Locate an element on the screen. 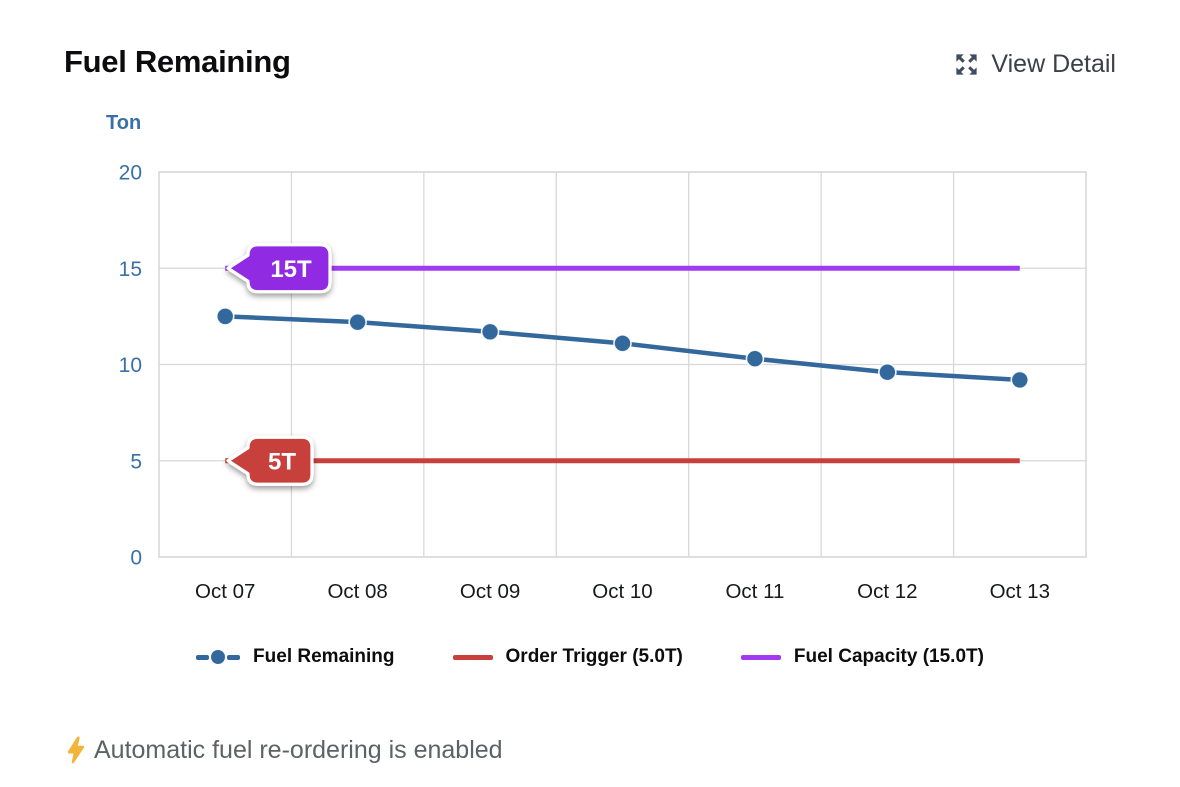 Image resolution: width=1180 pixels, height=787 pixels. threshold-badge-label: 15T is located at coordinates (291, 269).